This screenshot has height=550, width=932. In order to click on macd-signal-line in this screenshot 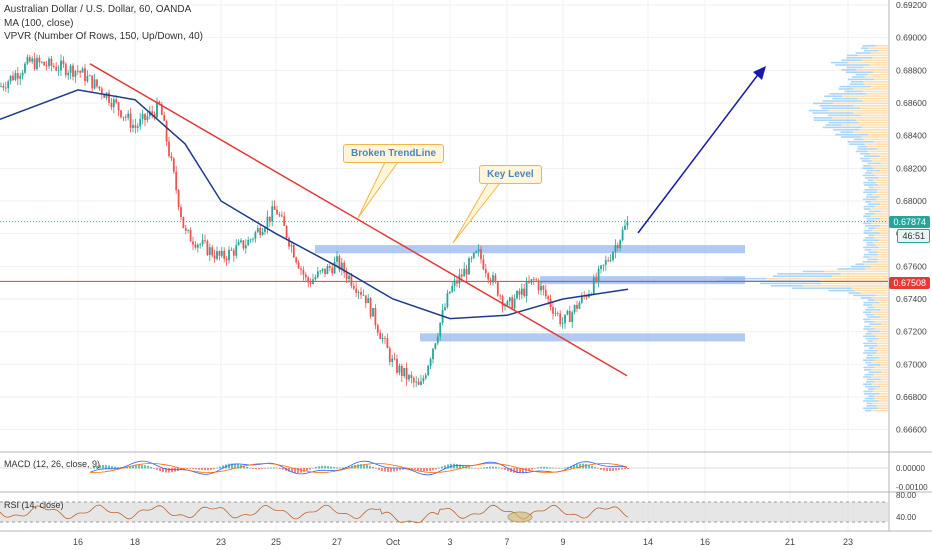, I will do `click(358, 468)`.